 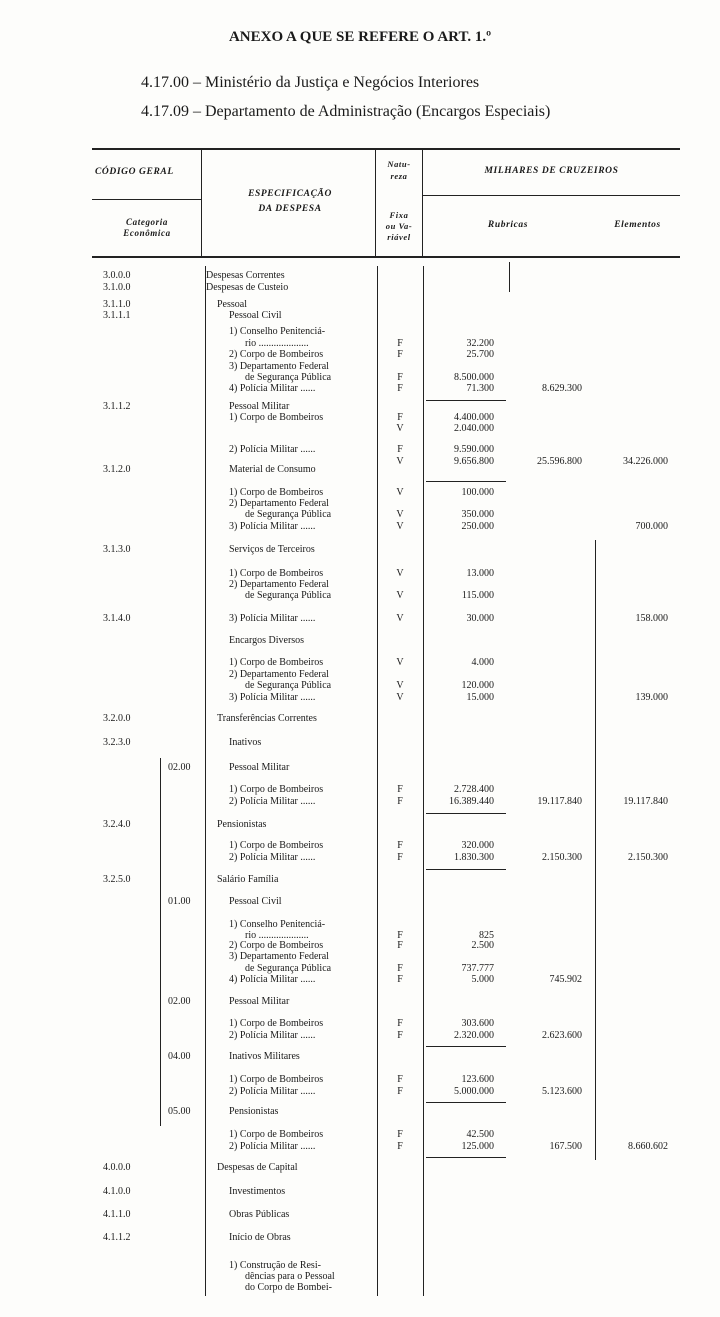 I want to click on category-item: 02.00, so click(x=179, y=767).